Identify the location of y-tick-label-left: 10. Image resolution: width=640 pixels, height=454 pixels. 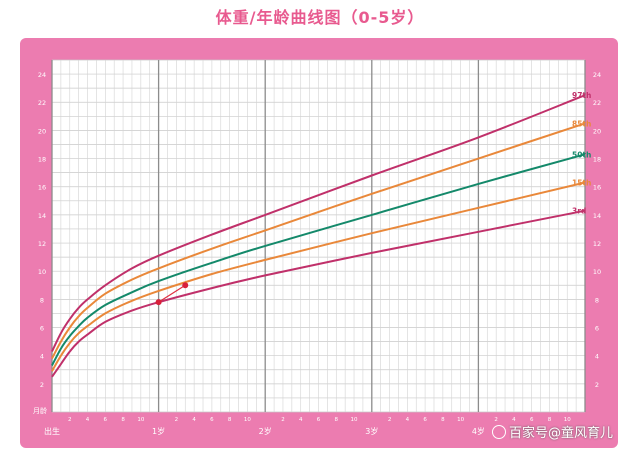
(42, 272).